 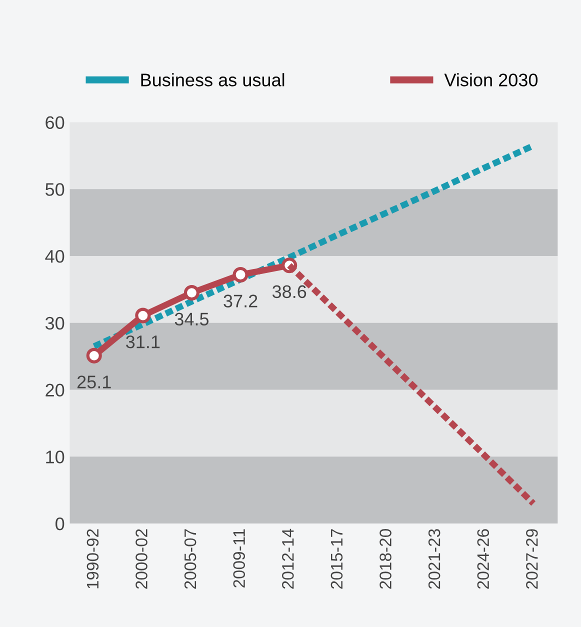 What do you see at coordinates (60, 523) in the screenshot?
I see `y-tick-label: 0` at bounding box center [60, 523].